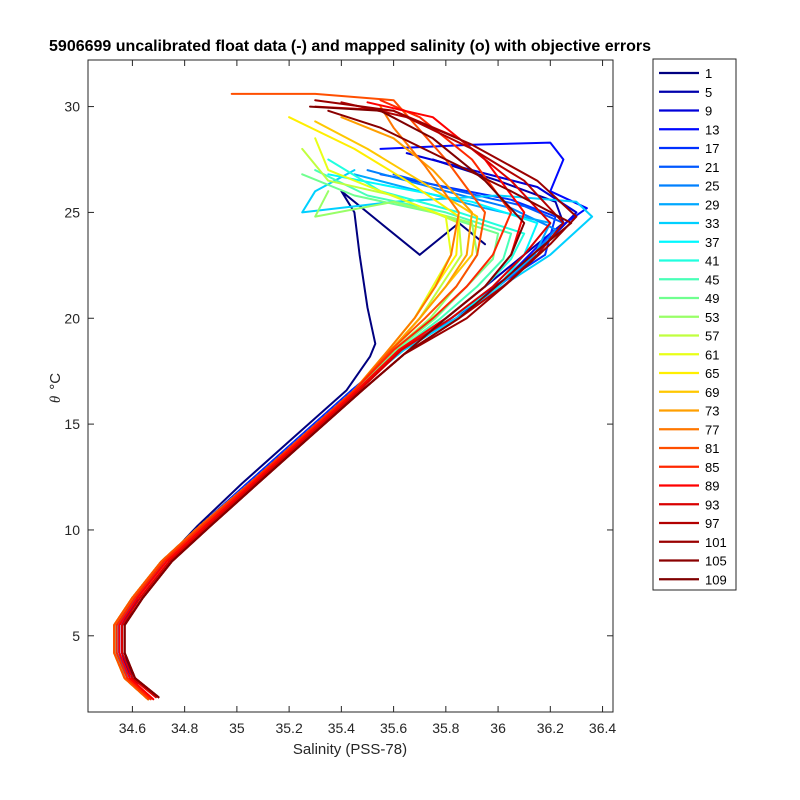  What do you see at coordinates (685, 92) in the screenshot?
I see `legend-item: 5` at bounding box center [685, 92].